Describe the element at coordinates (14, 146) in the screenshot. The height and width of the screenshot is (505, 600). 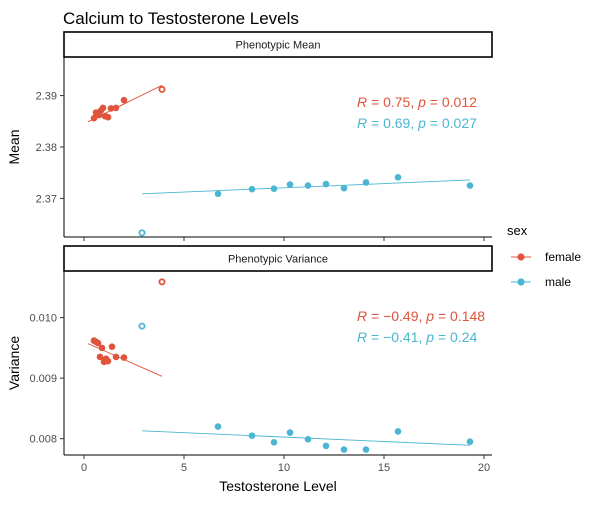
I see `y-axis-label: Mean` at that location.